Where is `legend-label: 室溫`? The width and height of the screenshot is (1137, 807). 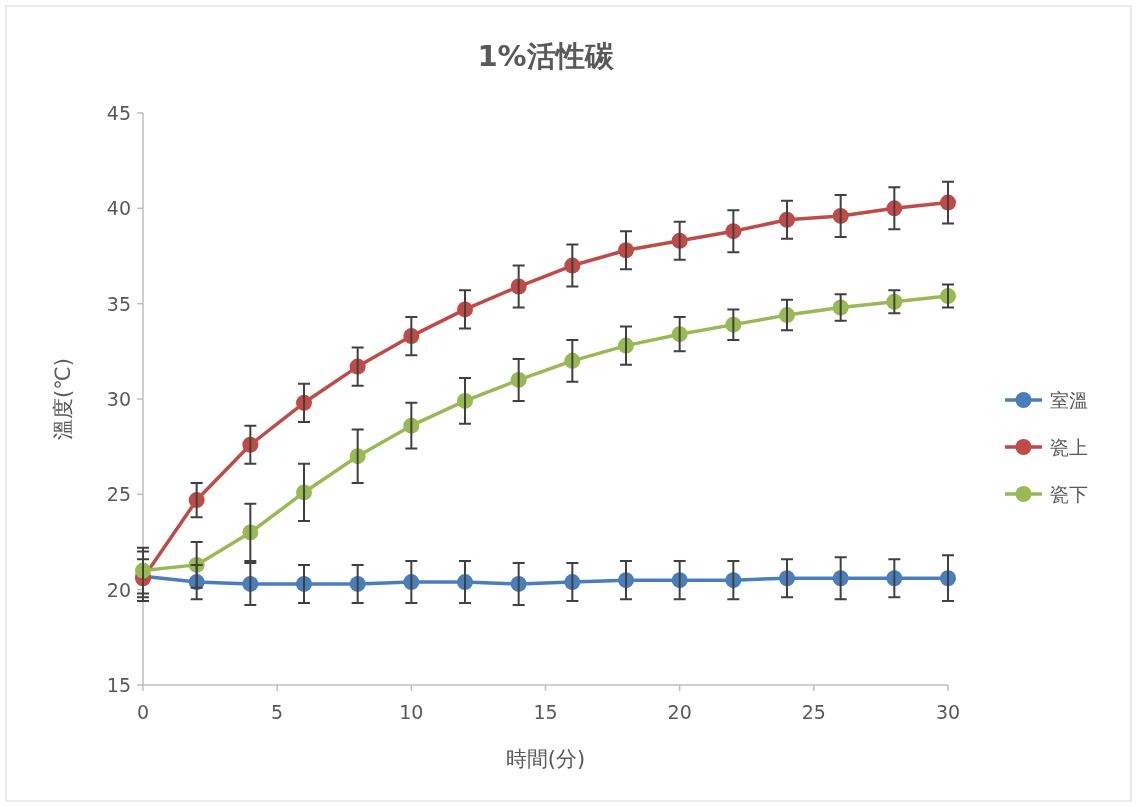 legend-label: 室溫 is located at coordinates (1069, 400).